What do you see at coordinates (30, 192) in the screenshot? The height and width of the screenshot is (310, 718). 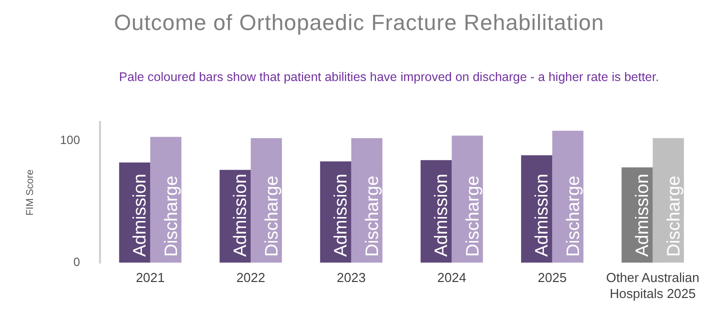 I see `y-axis-title: FIM Score` at bounding box center [30, 192].